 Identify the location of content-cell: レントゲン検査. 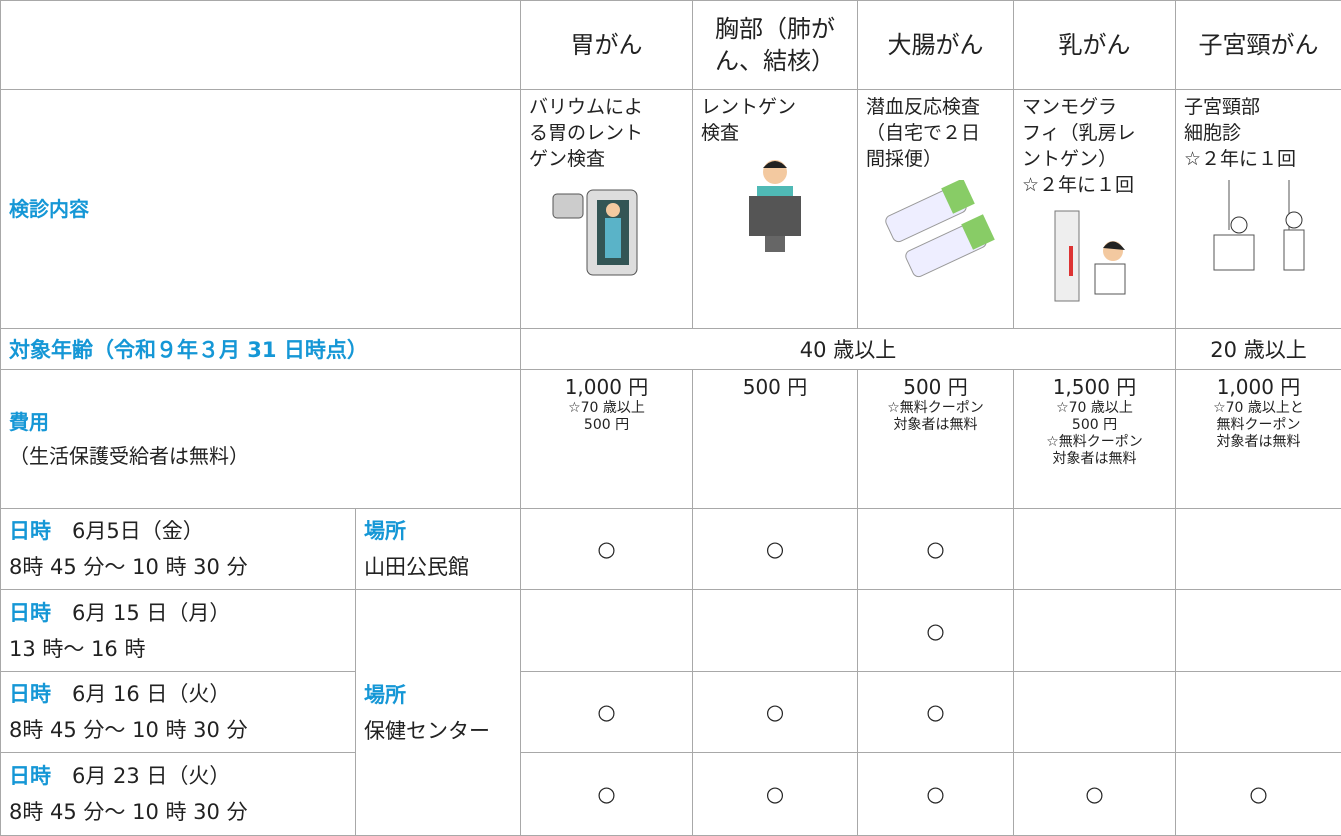
(775, 209).